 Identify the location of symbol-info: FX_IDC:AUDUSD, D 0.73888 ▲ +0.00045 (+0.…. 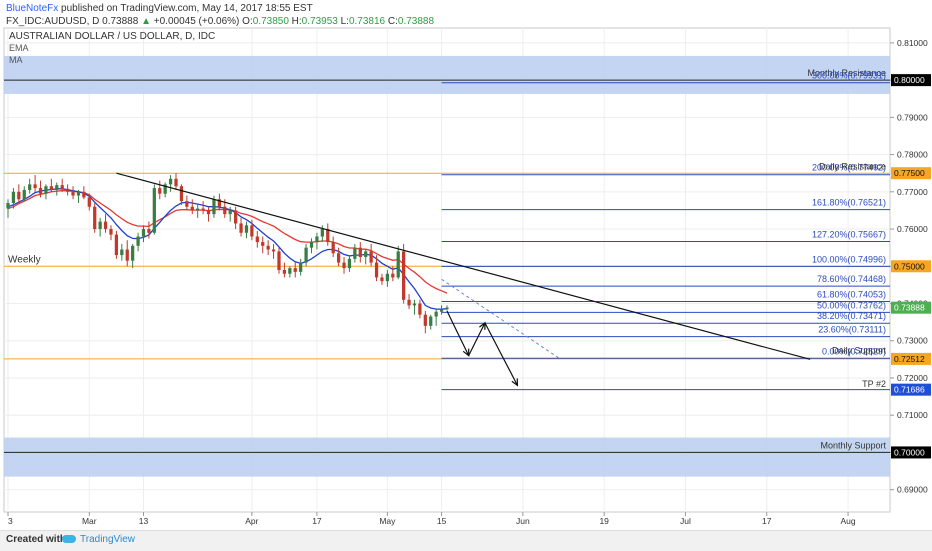
(220, 21).